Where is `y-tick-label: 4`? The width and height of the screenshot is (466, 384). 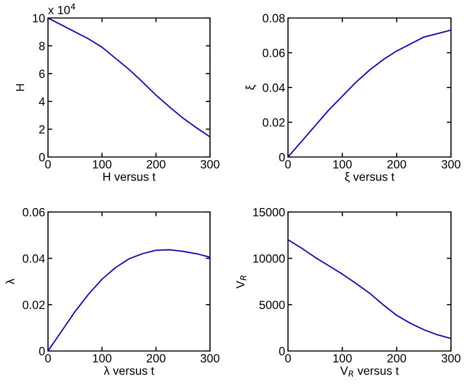 y-tick-label: 4 is located at coordinates (41, 102).